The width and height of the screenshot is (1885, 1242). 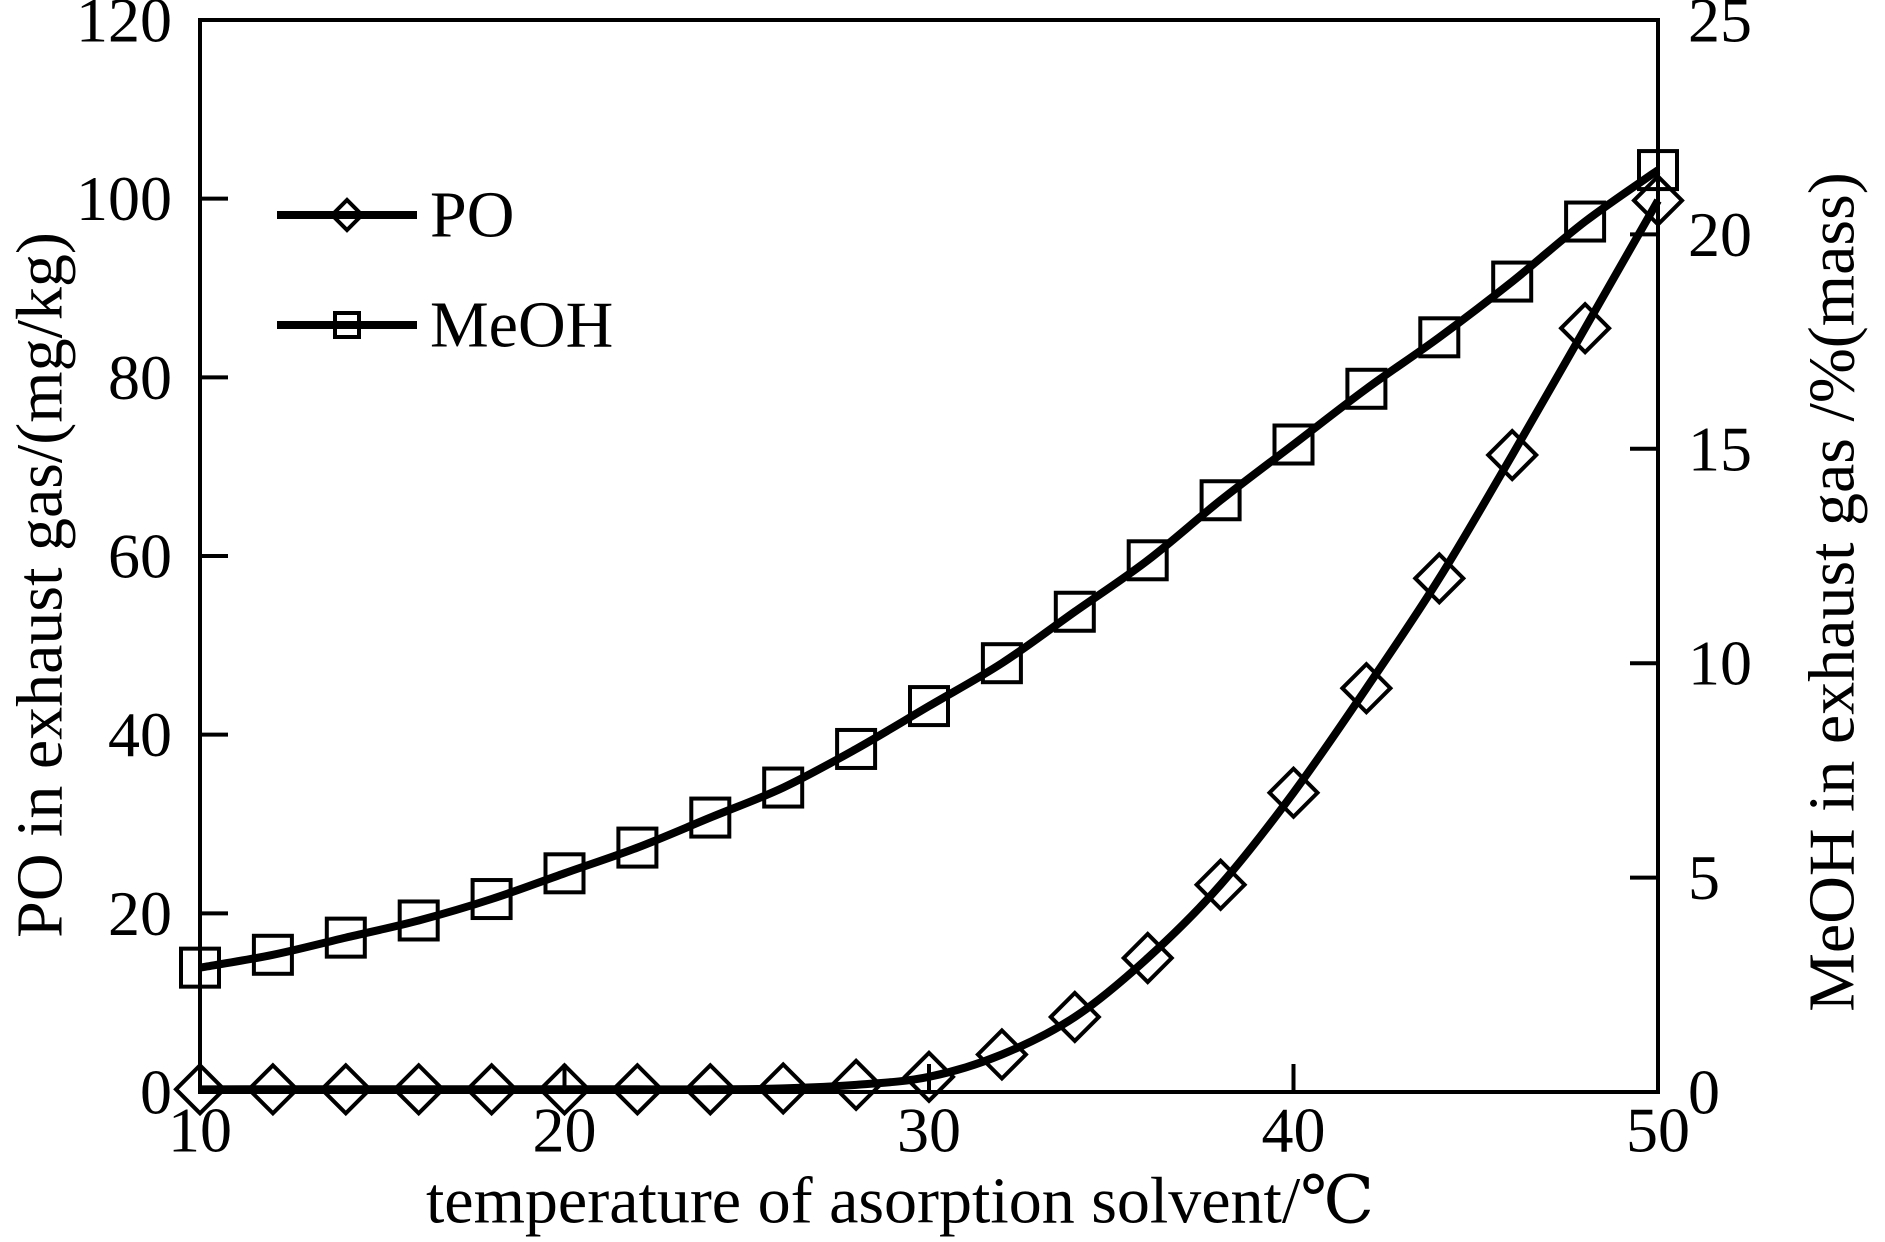 I want to click on legend-item-po: PO, so click(x=395, y=215).